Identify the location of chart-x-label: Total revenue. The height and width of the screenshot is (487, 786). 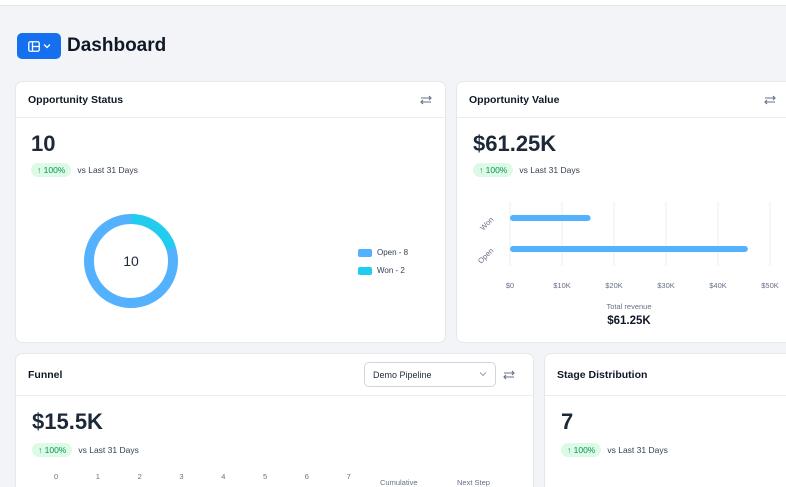
(629, 306).